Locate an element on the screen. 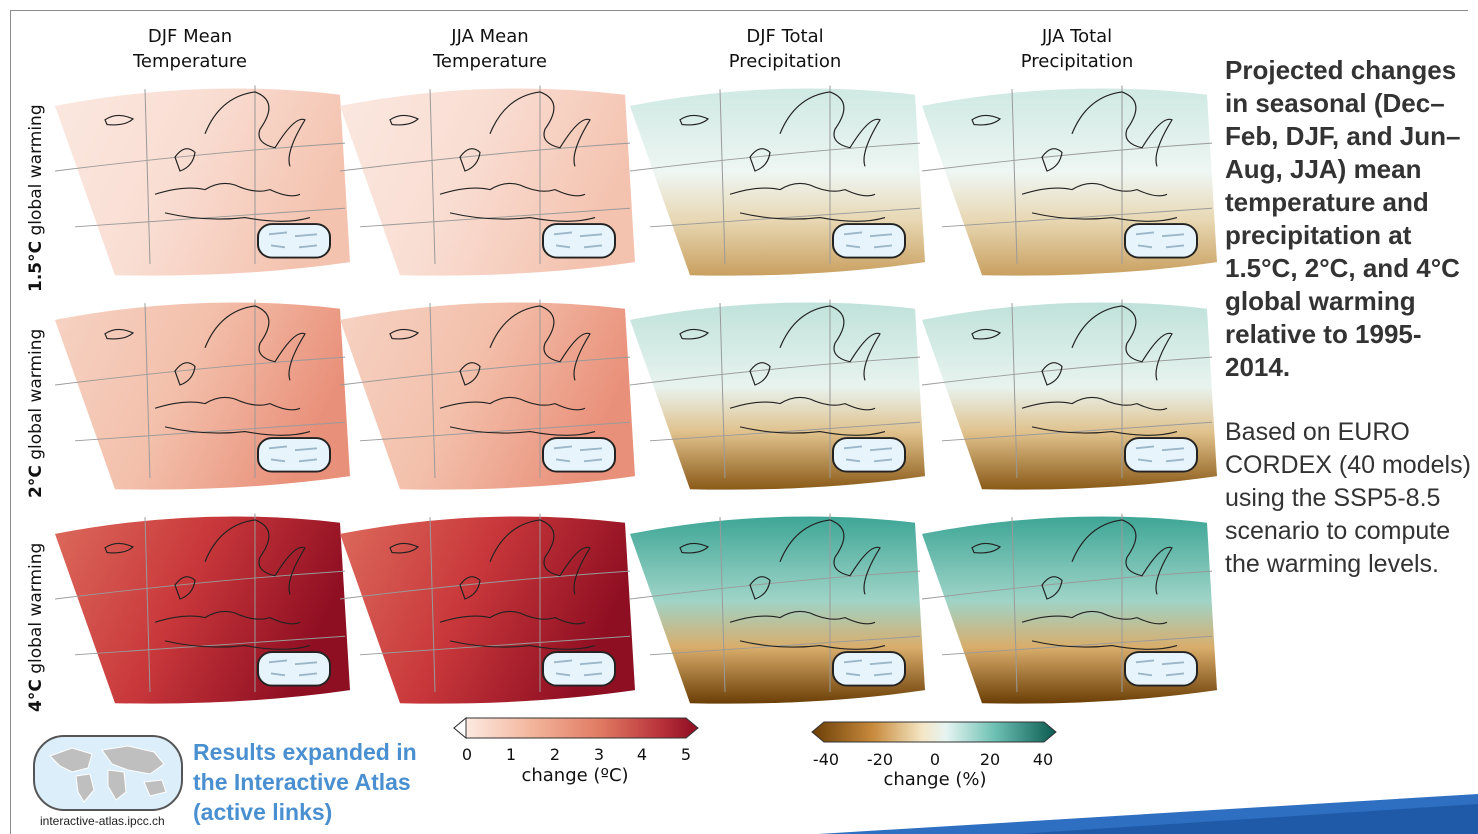 The image size is (1478, 834). column-header-jja-temp: JJA Mean Temperature is located at coordinates (490, 49).